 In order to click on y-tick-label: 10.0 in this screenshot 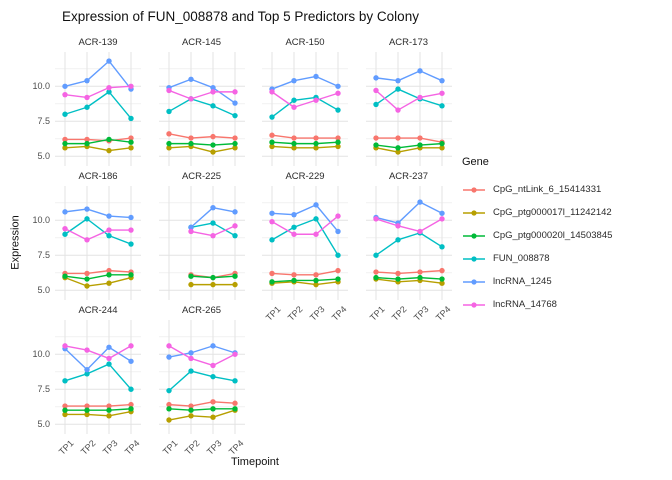, I will do `click(41, 86)`.